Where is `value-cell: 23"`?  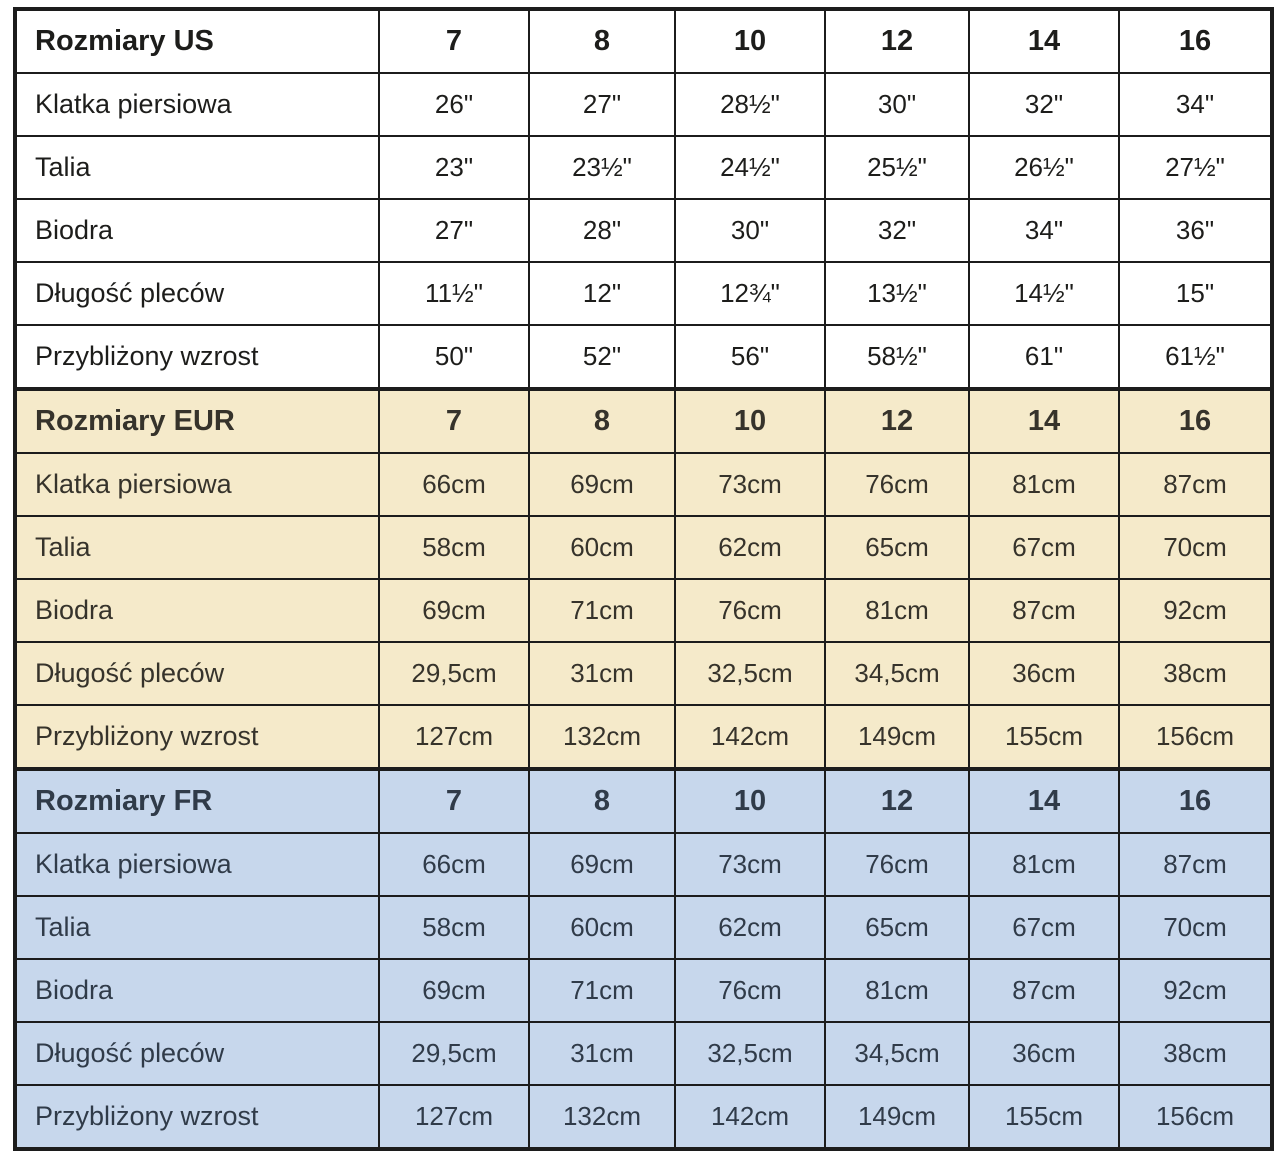 value-cell: 23" is located at coordinates (454, 167).